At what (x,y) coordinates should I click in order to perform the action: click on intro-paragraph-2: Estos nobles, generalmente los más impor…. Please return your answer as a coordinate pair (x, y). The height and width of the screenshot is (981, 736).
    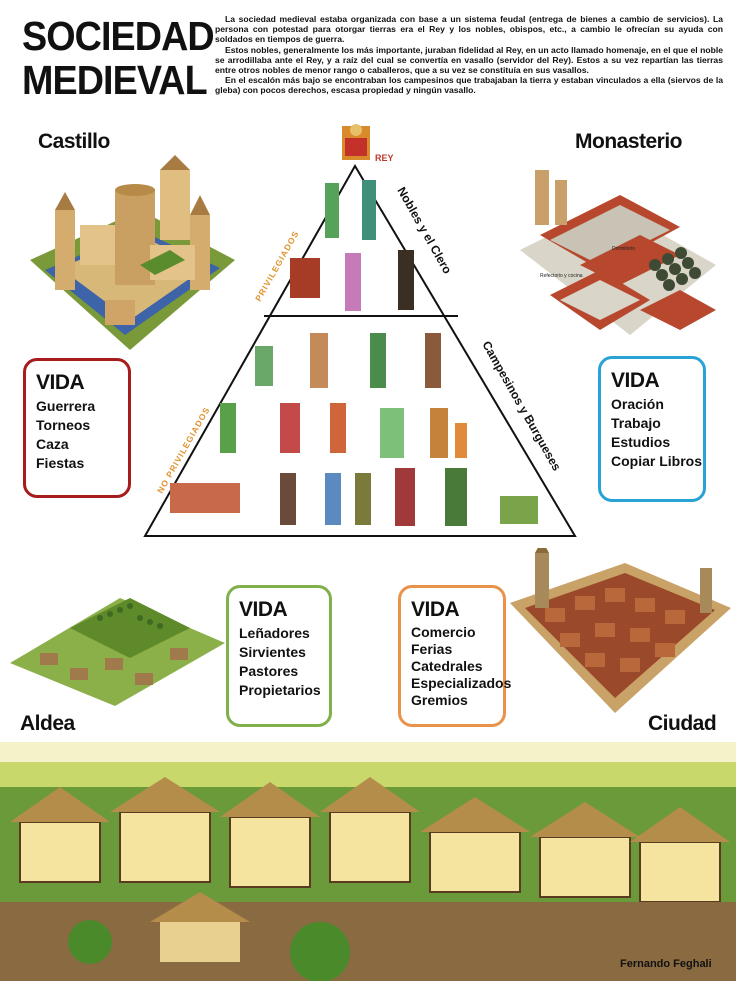
    Looking at the image, I should click on (469, 60).